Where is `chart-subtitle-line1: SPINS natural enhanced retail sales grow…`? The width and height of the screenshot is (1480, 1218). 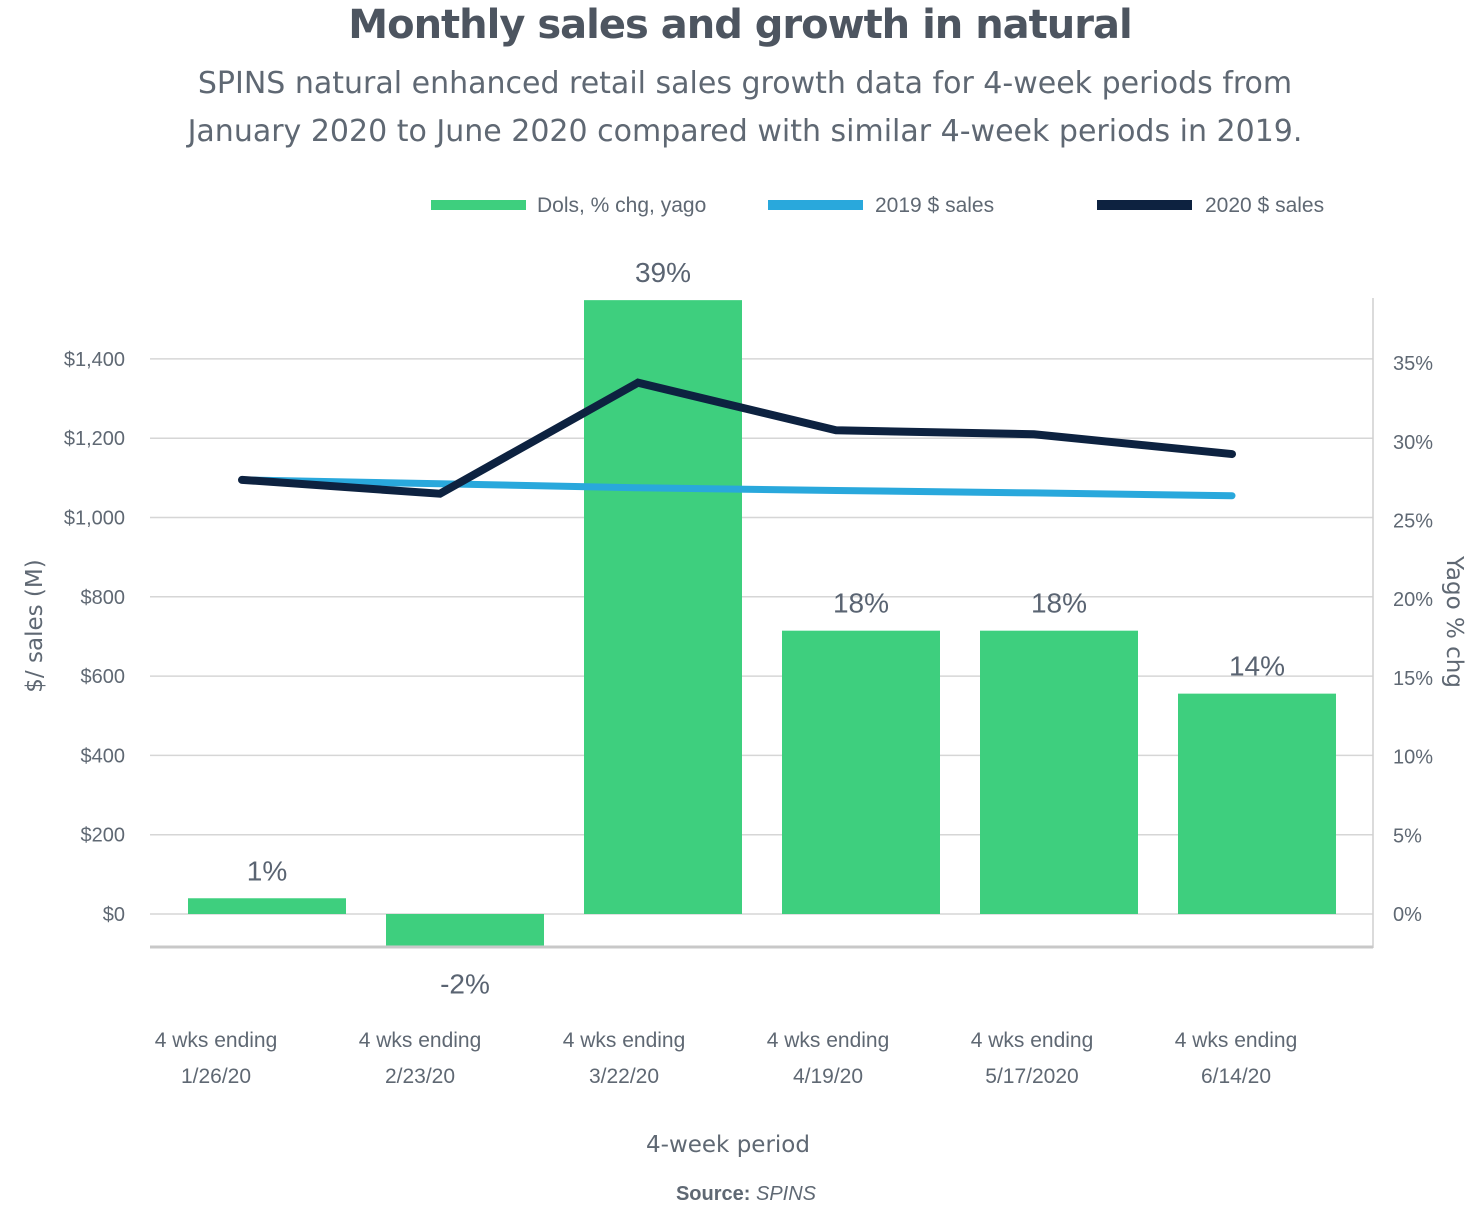 chart-subtitle-line1: SPINS natural enhanced retail sales grow… is located at coordinates (745, 83).